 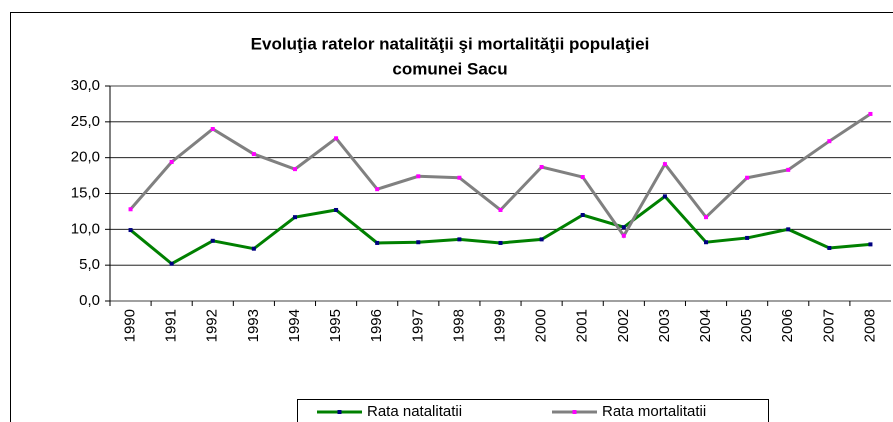 What do you see at coordinates (376, 325) in the screenshot?
I see `x-tick-label: 1996` at bounding box center [376, 325].